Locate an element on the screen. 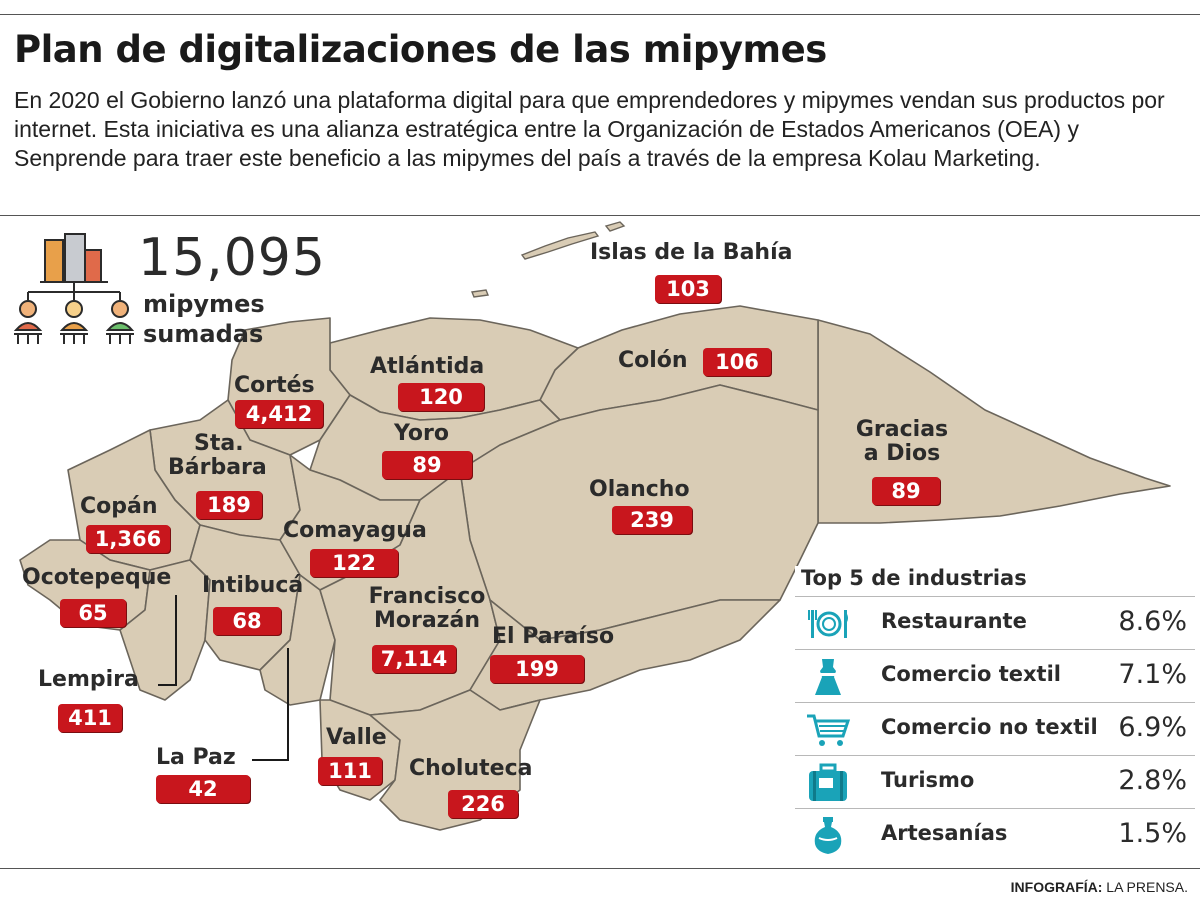 This screenshot has width=1200, height=900. dept-badge-ocotepeque: 65 is located at coordinates (93, 613).